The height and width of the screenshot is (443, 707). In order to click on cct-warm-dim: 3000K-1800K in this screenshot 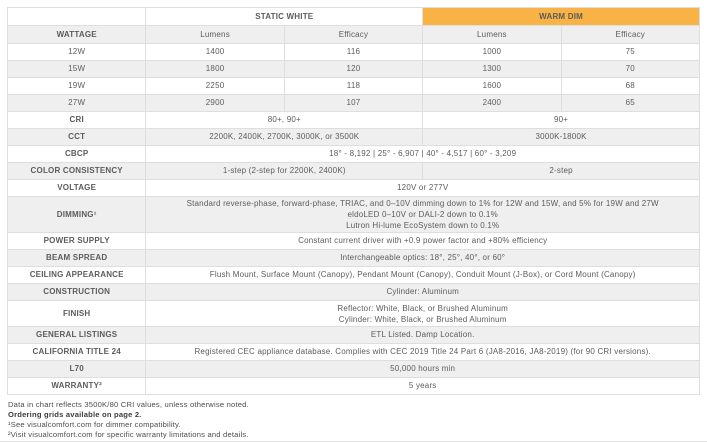, I will do `click(561, 137)`.